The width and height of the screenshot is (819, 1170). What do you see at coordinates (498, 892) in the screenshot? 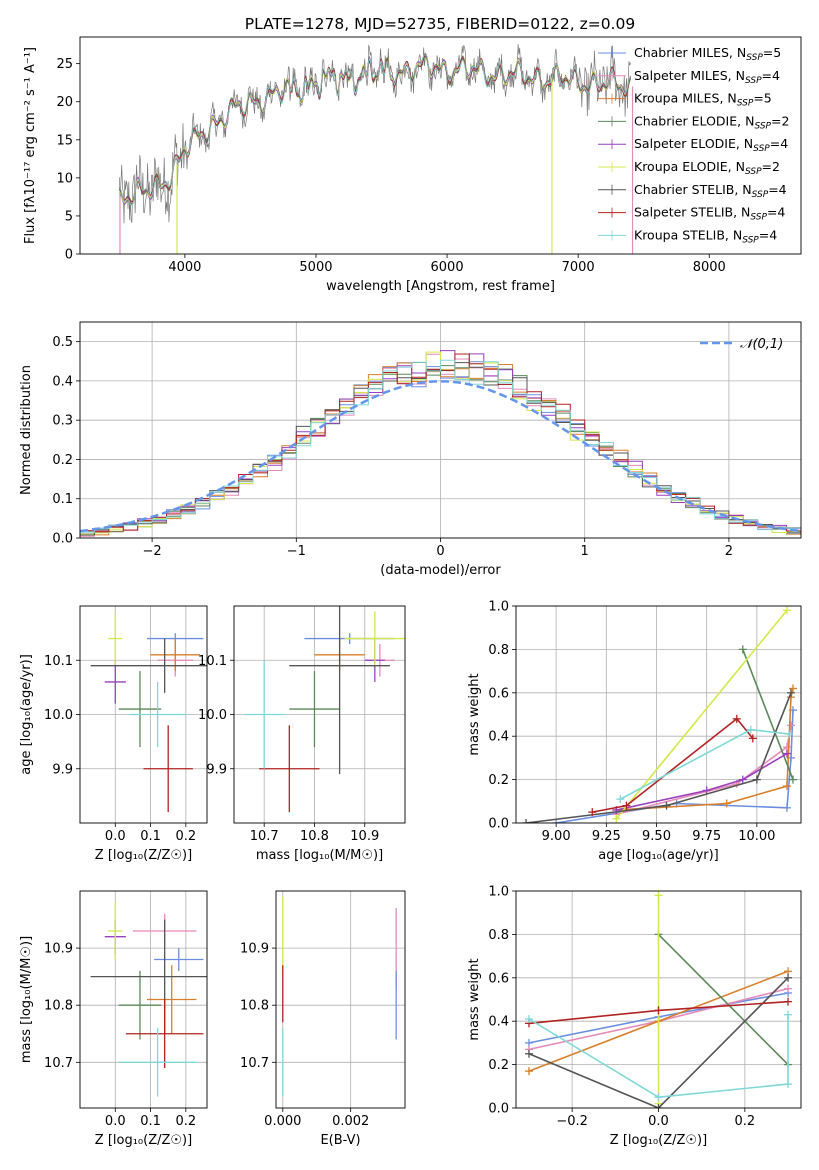
I see `y-tick-label: 1.0` at bounding box center [498, 892].